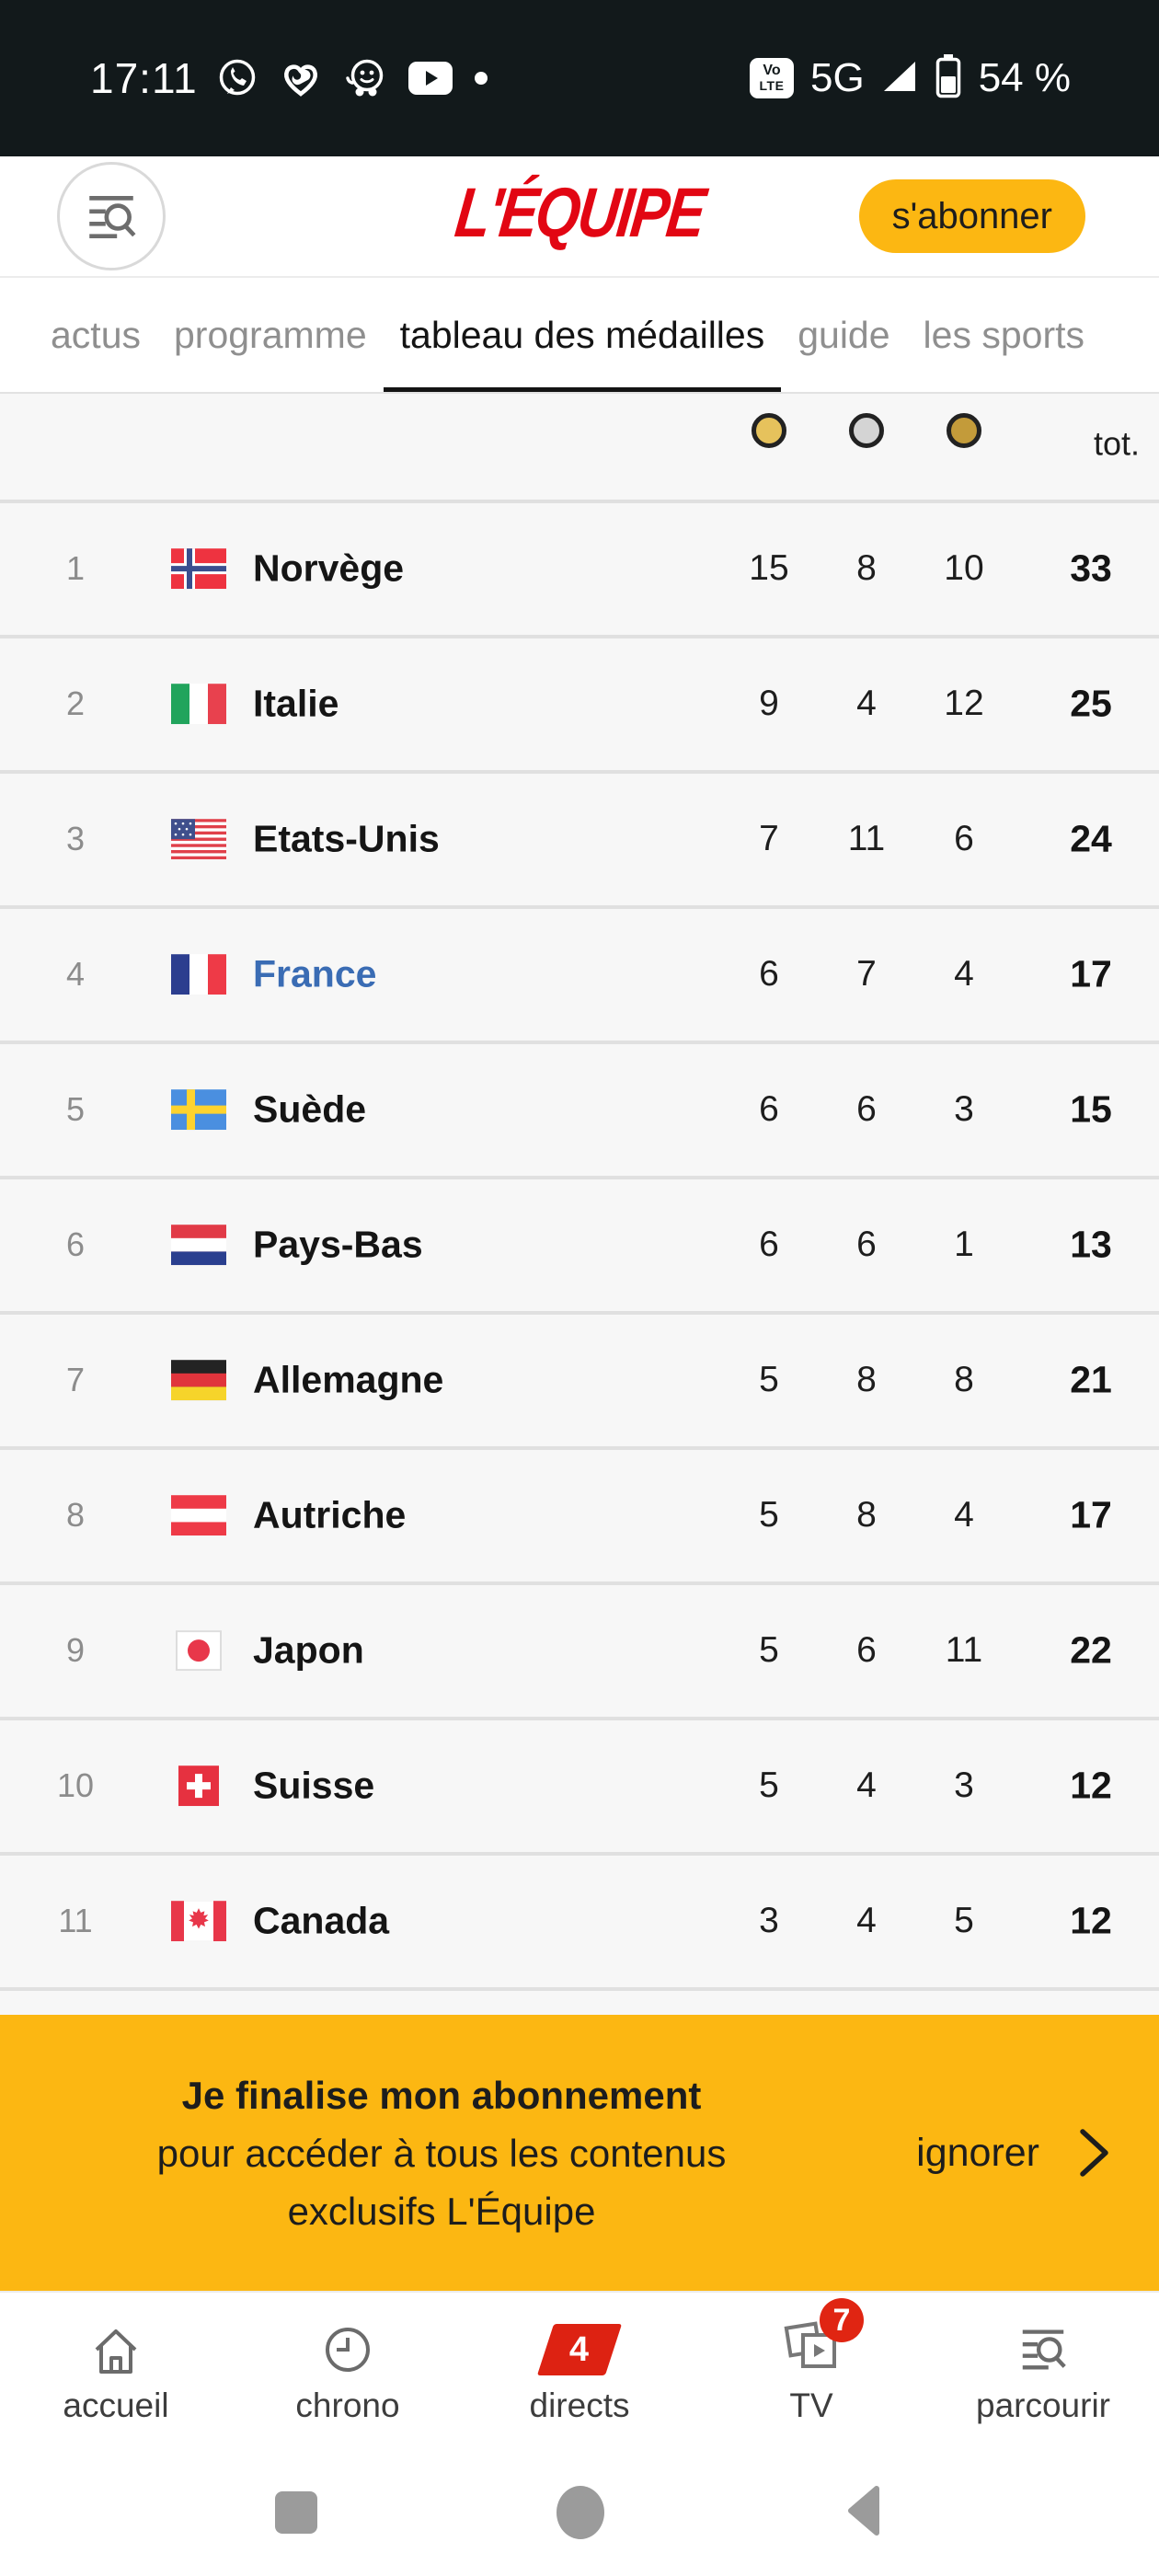 Image resolution: width=1159 pixels, height=2576 pixels. I want to click on country-name: Canada, so click(321, 1920).